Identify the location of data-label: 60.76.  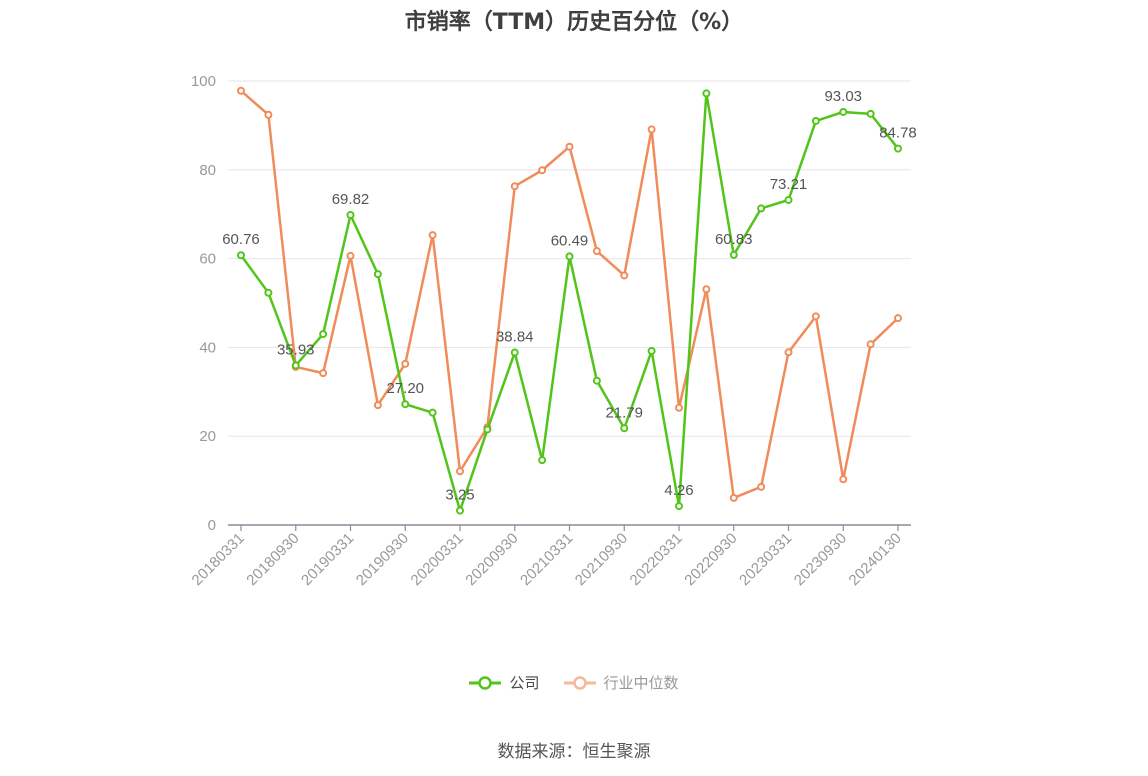
(241, 239).